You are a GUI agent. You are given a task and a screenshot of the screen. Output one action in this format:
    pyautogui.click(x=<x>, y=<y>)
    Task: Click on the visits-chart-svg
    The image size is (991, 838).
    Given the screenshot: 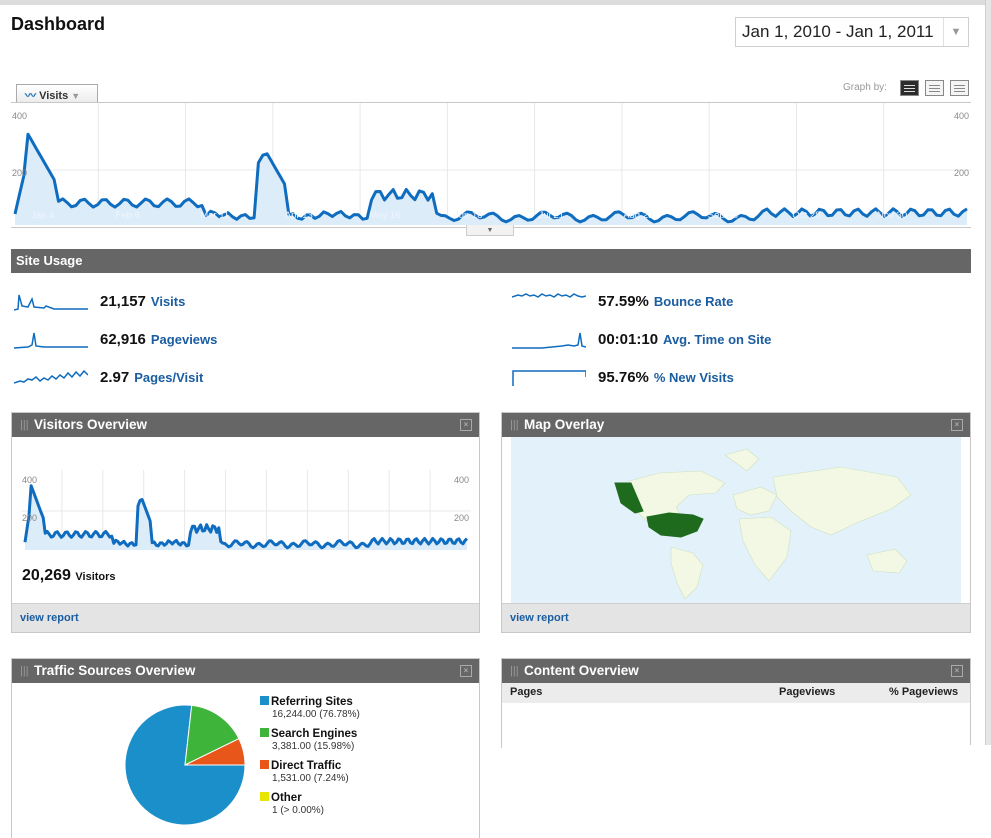 What is the action you would take?
    pyautogui.click(x=491, y=164)
    